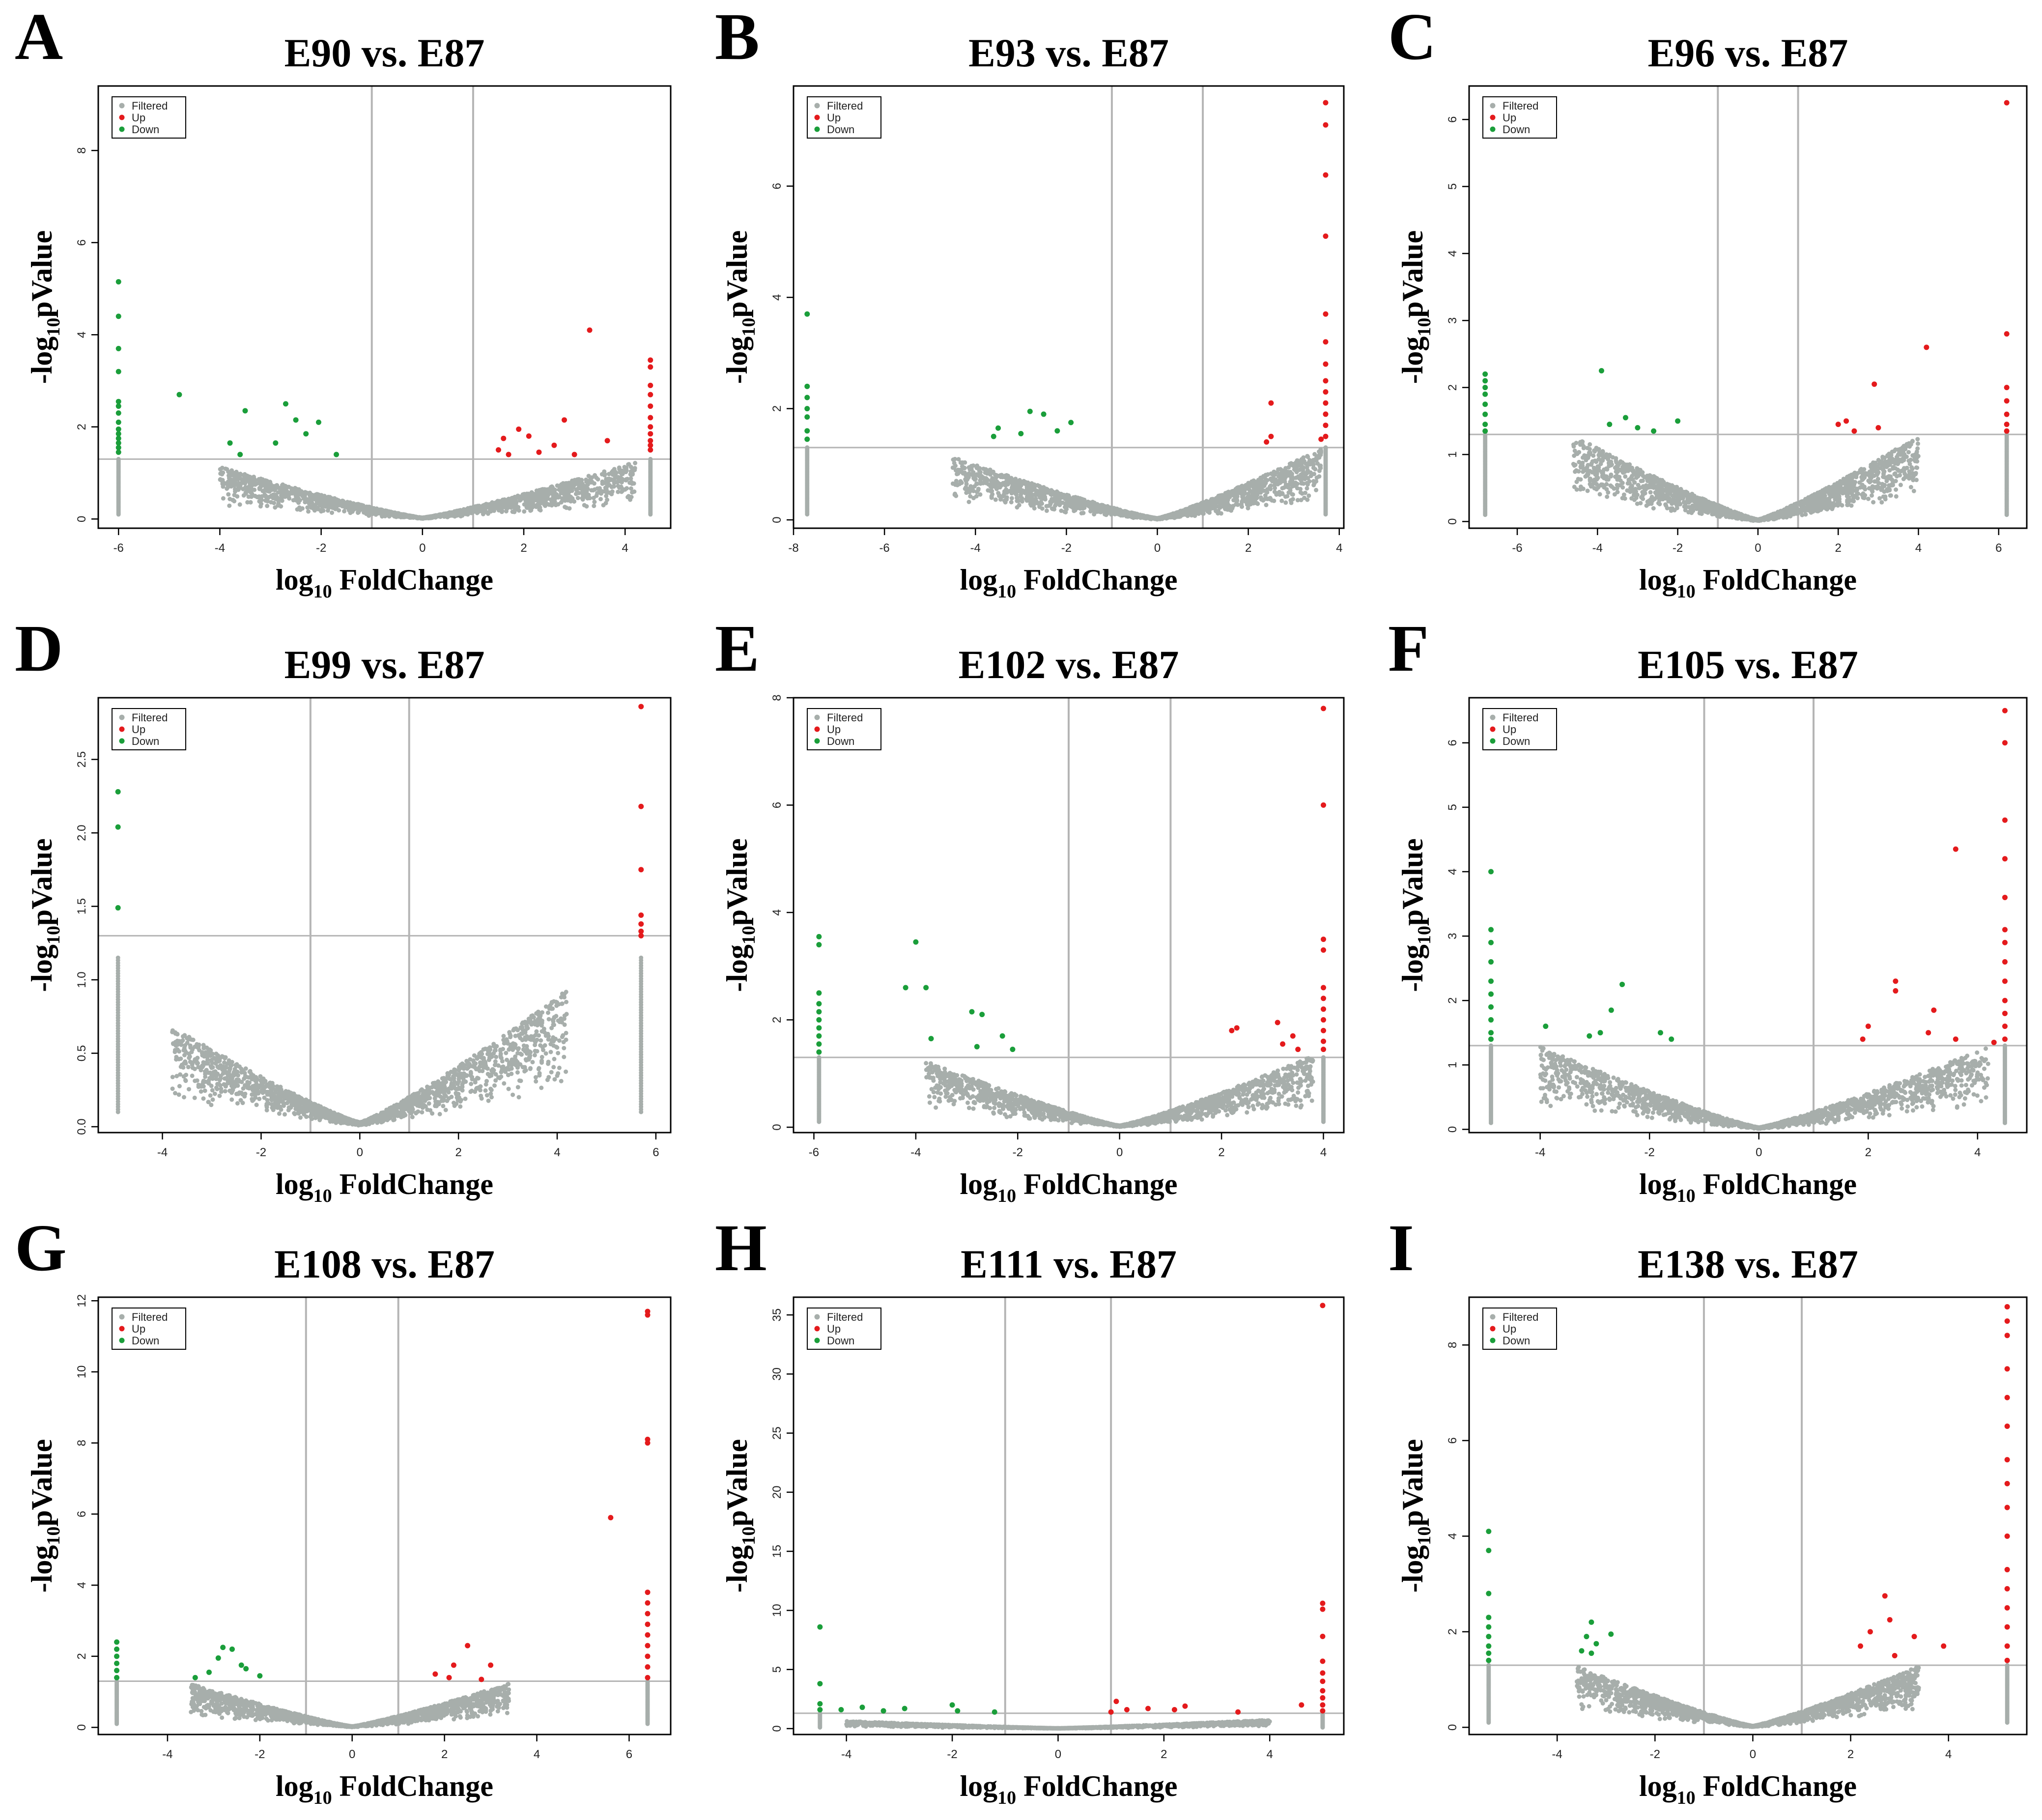 The width and height of the screenshot is (2042, 1820). Describe the element at coordinates (1748, 52) in the screenshot. I see `panel-title: E96 vs. E87` at that location.